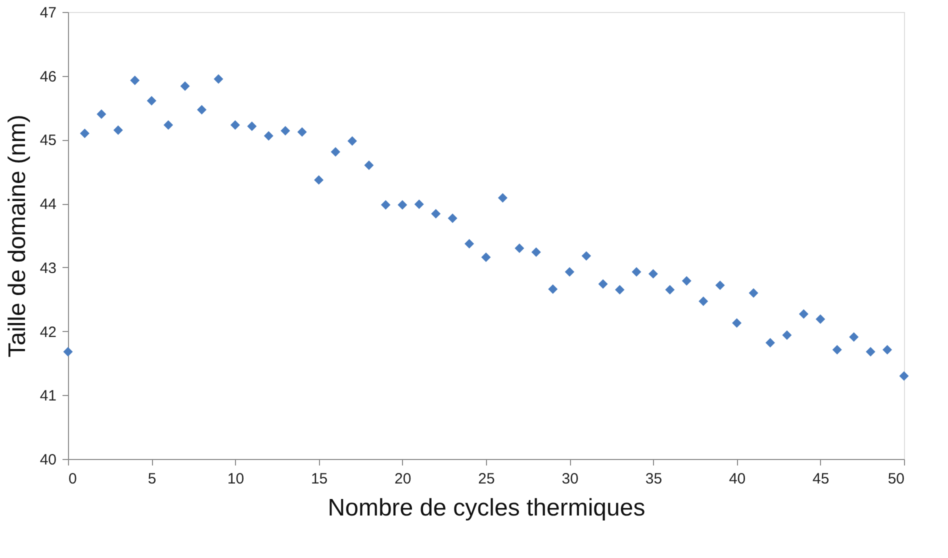 Image resolution: width=948 pixels, height=558 pixels. What do you see at coordinates (72, 479) in the screenshot?
I see `x-tick-label: 0` at bounding box center [72, 479].